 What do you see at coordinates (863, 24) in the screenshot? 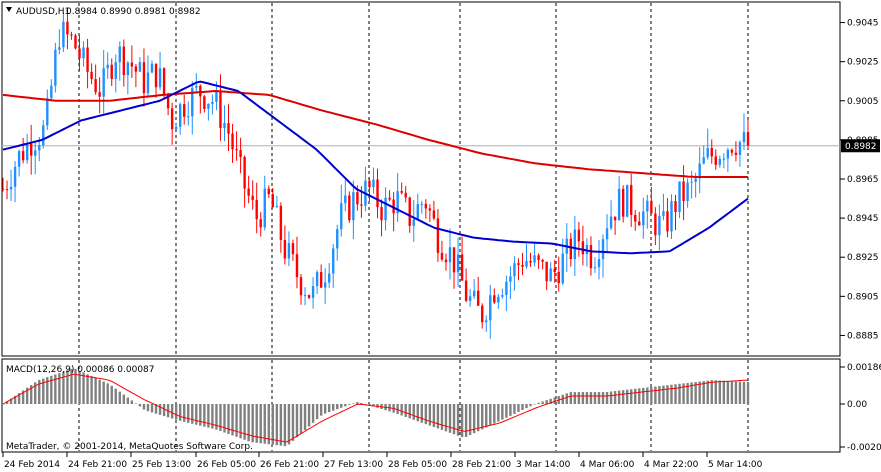
I see `y-tick-label: 0.9045` at bounding box center [863, 24].